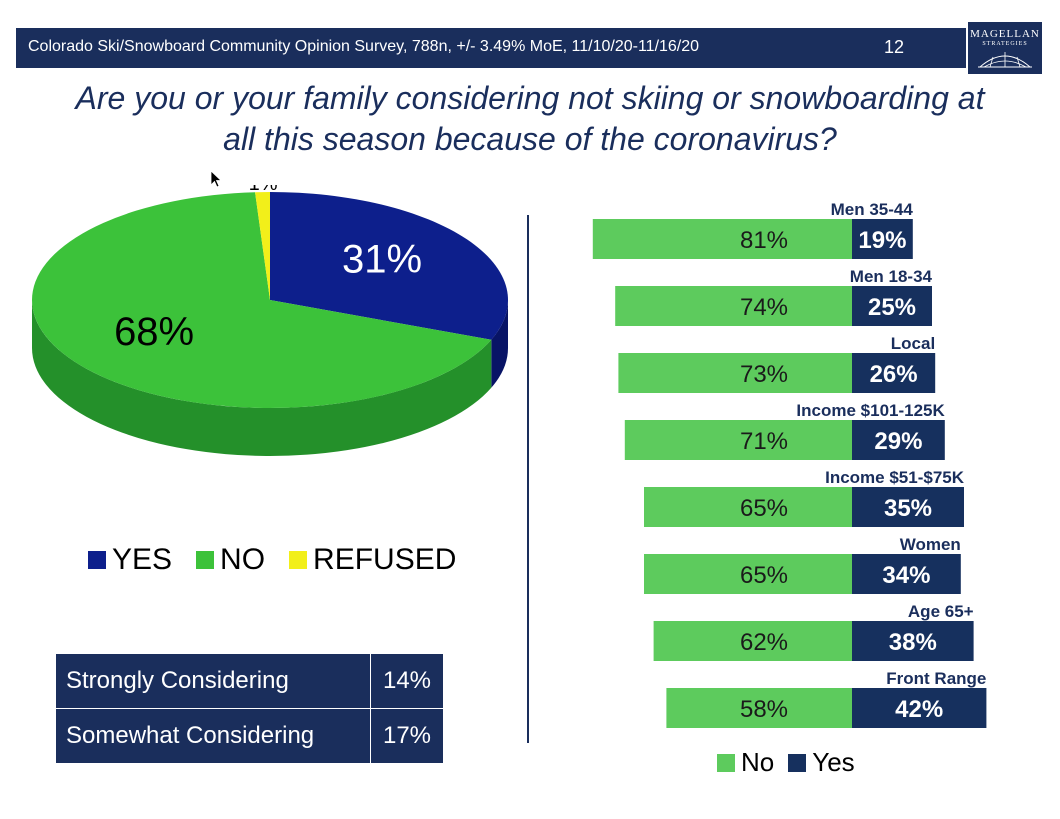  Describe the element at coordinates (894, 47) in the screenshot. I see `page-number: 12` at that location.